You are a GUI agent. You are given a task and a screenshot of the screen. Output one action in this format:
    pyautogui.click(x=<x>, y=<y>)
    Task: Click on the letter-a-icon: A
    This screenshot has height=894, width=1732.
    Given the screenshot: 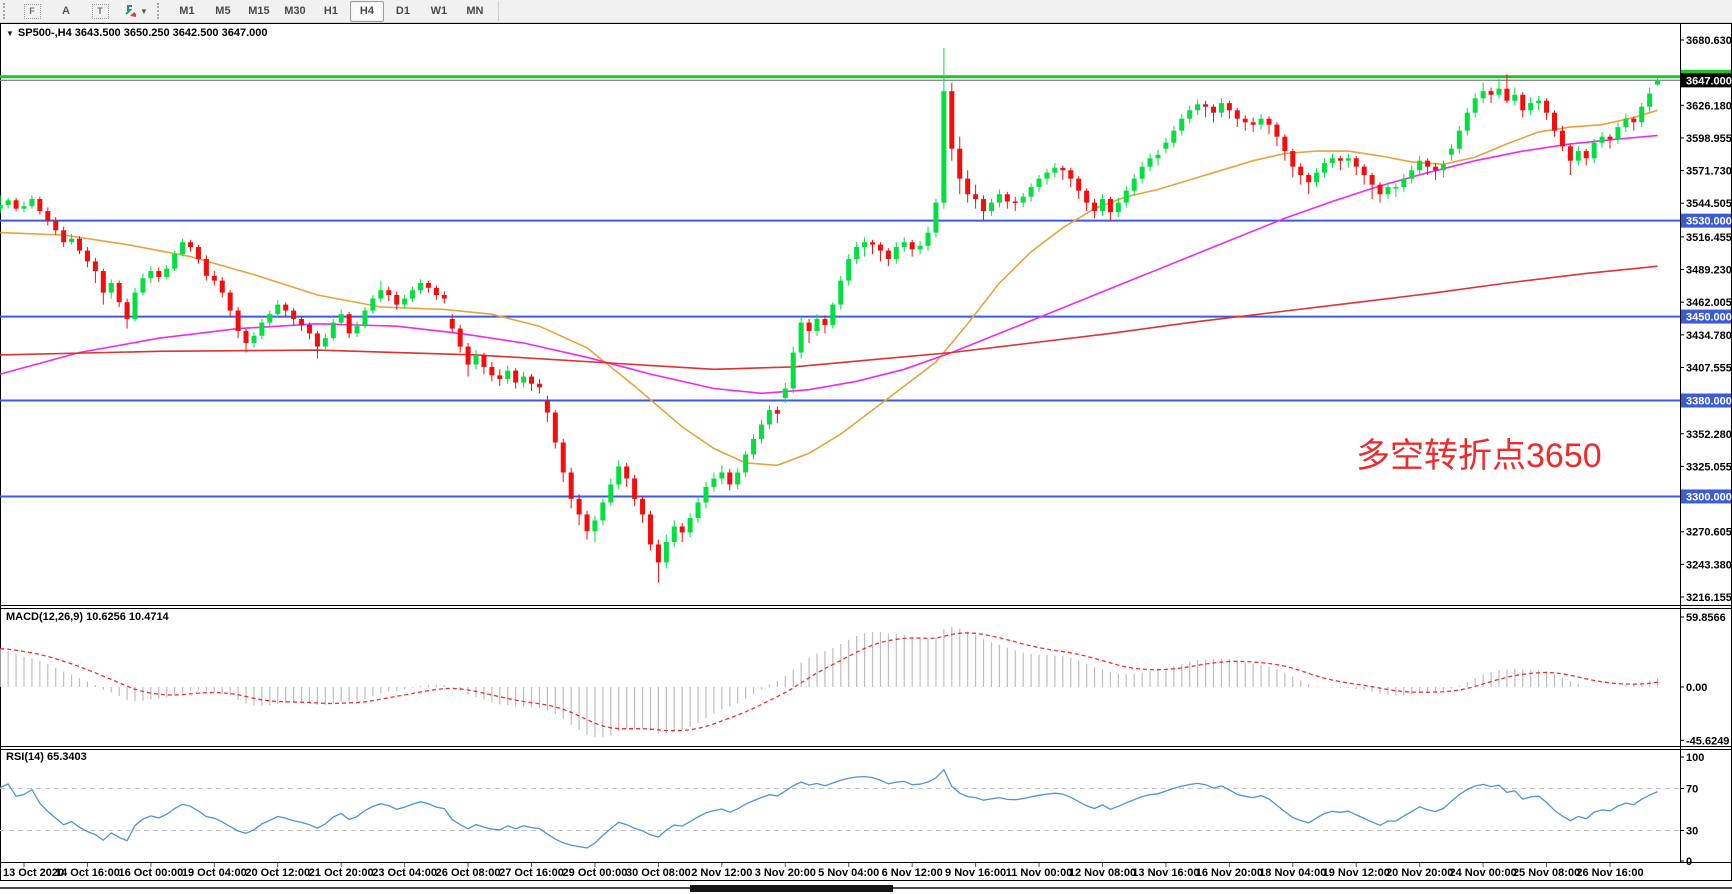 What is the action you would take?
    pyautogui.click(x=66, y=11)
    